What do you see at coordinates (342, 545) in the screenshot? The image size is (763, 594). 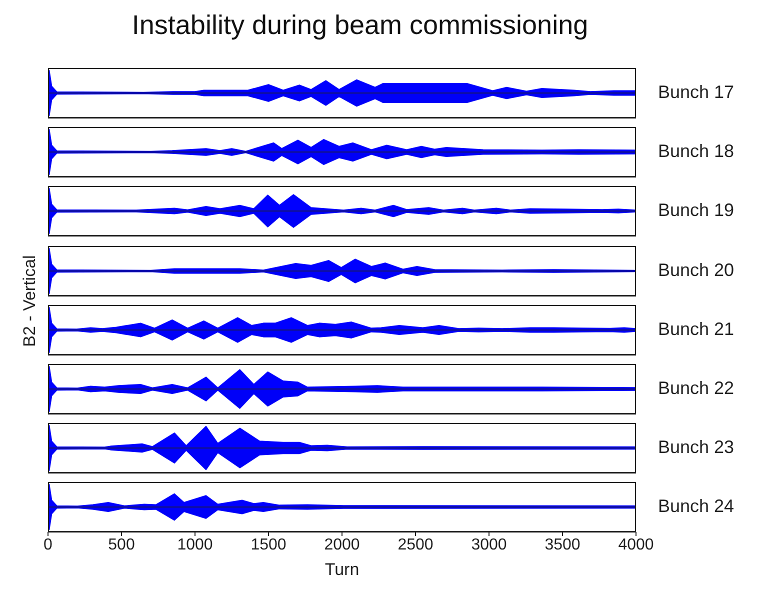 I see `x-tick-label: 2000` at bounding box center [342, 545].